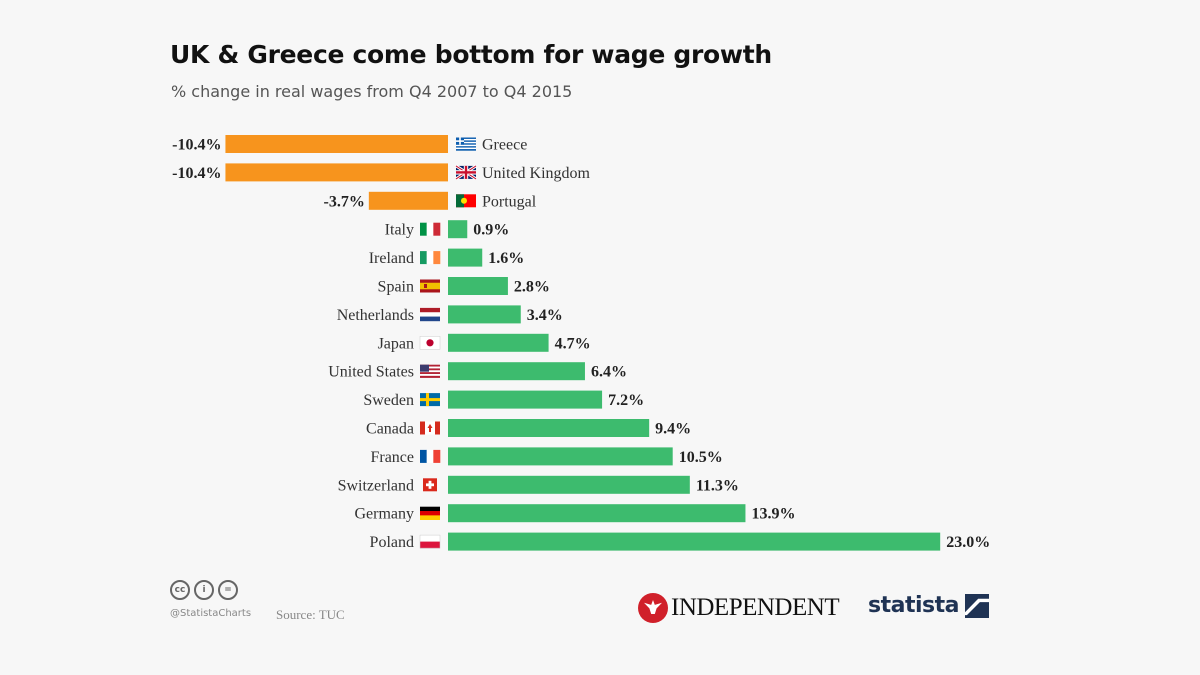 The width and height of the screenshot is (1200, 675). What do you see at coordinates (196, 145) in the screenshot?
I see `value-label-greece: -10.4%` at bounding box center [196, 145].